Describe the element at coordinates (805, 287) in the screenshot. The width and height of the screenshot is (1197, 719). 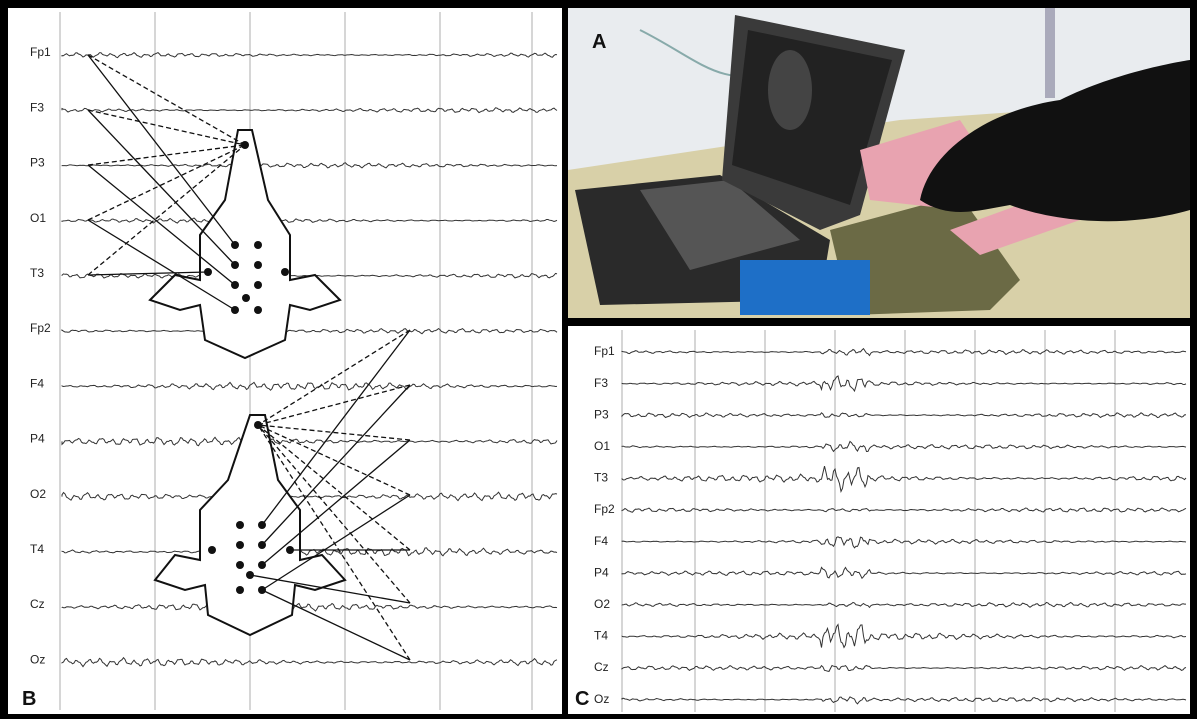
I see `device` at that location.